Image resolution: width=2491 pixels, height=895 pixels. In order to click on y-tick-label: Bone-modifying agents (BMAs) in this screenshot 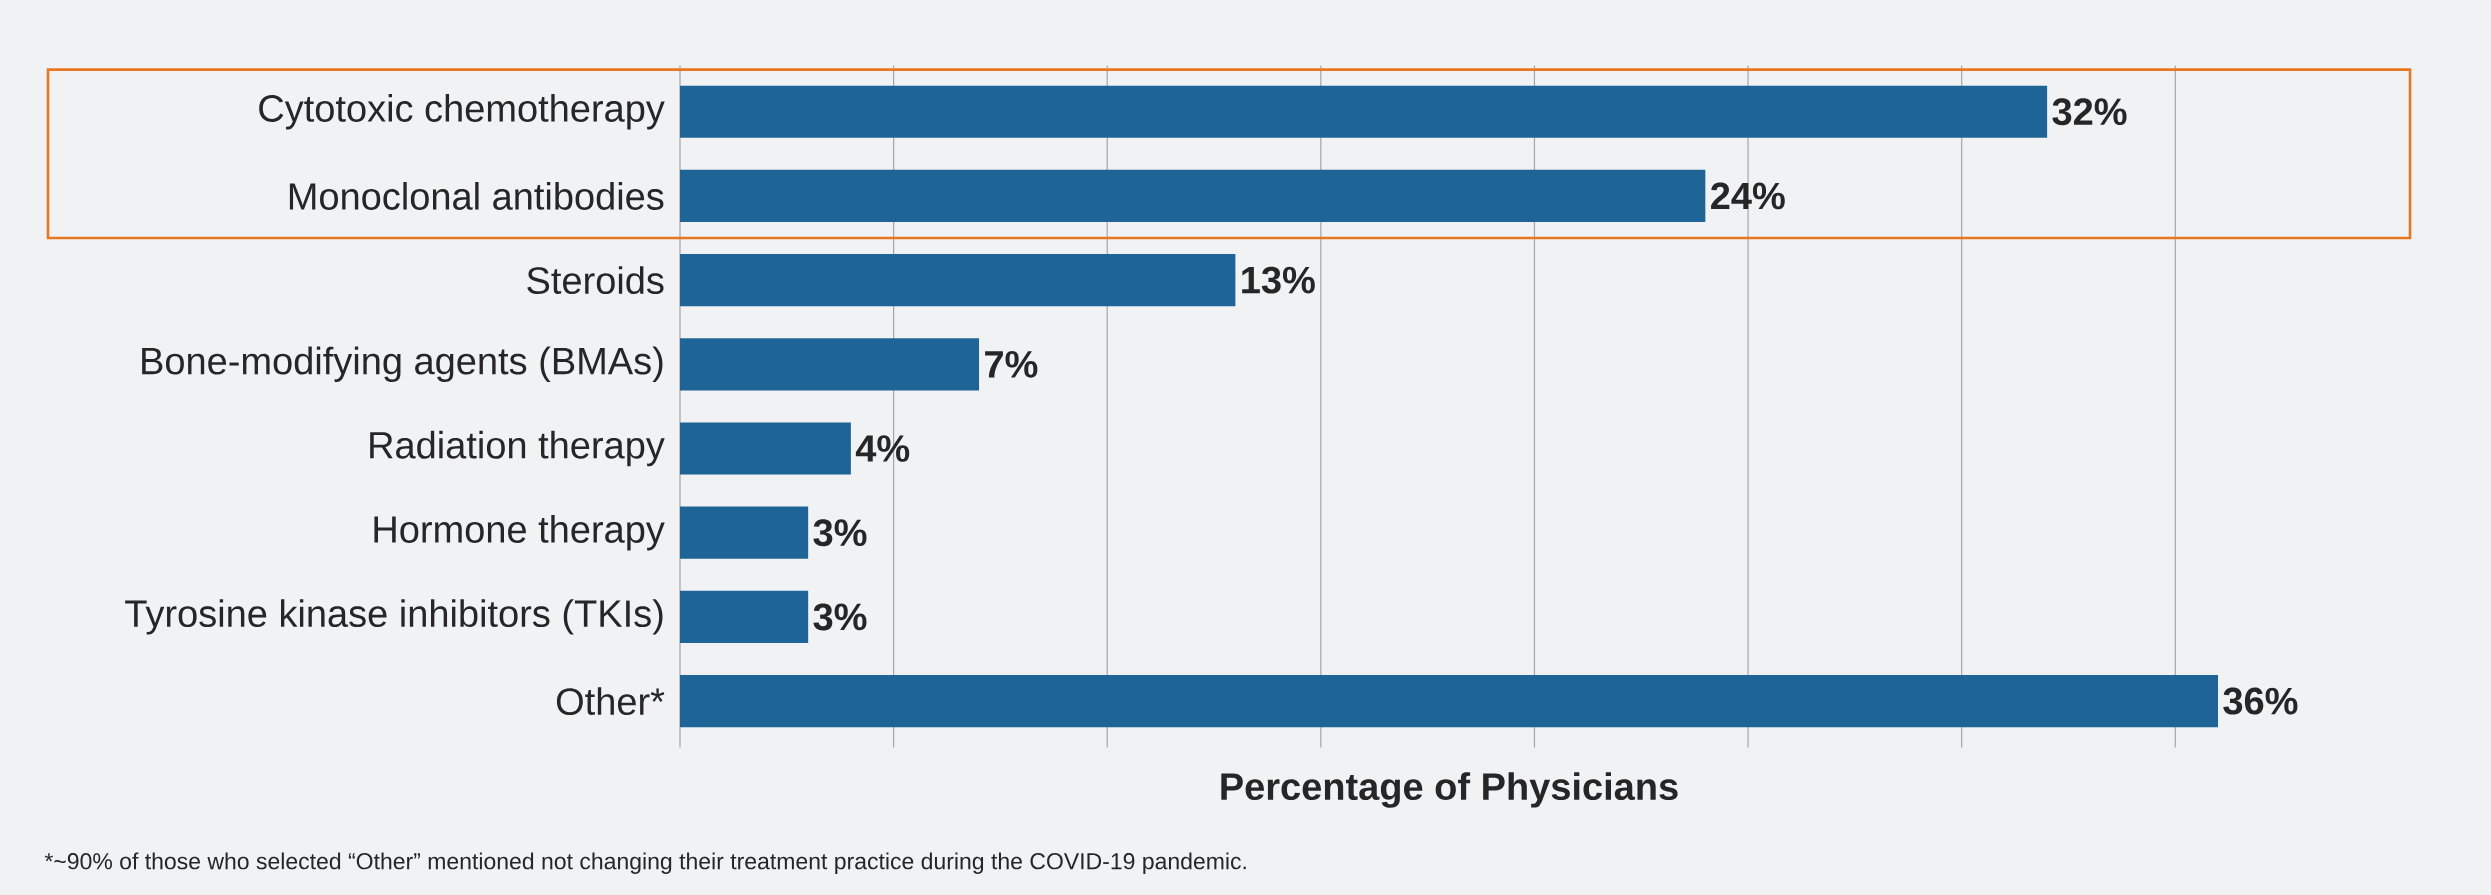, I will do `click(402, 364)`.